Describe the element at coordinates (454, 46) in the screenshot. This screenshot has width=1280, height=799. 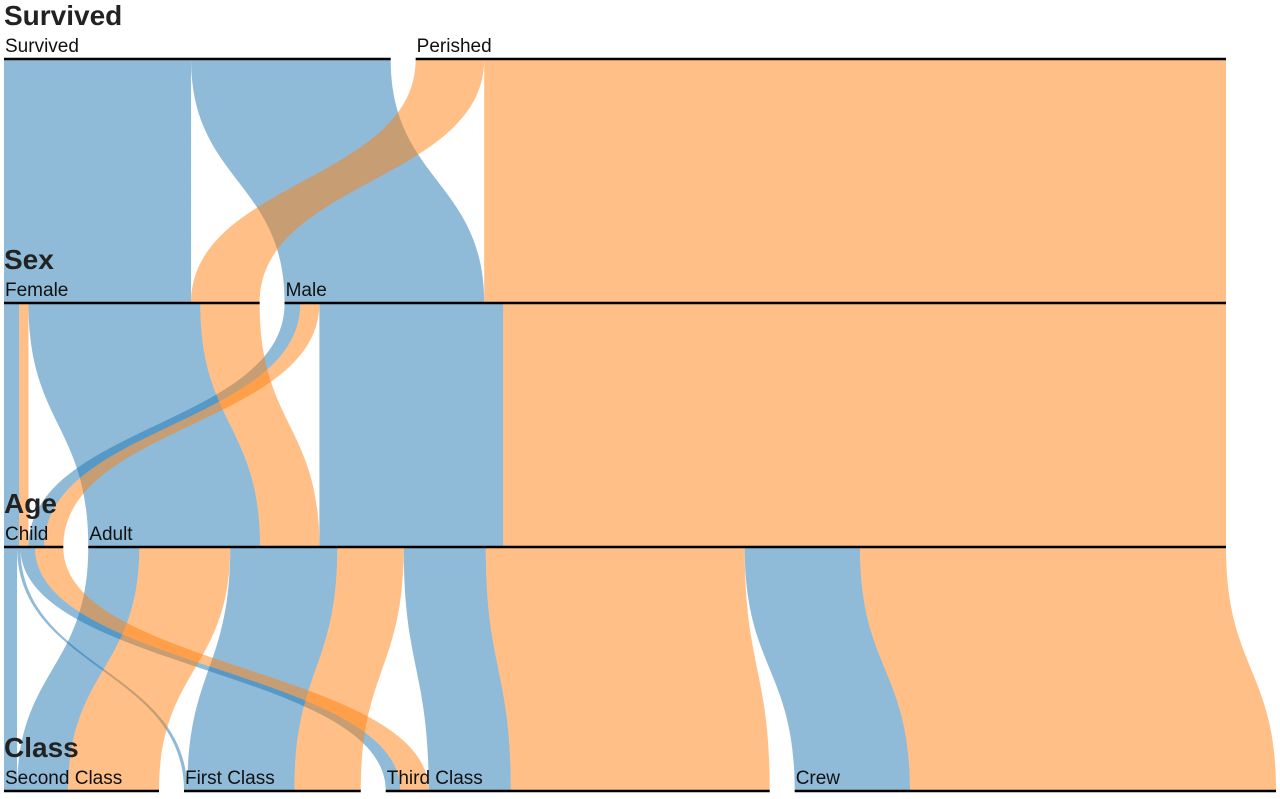
I see `category-label-survived-perished: Perished` at that location.